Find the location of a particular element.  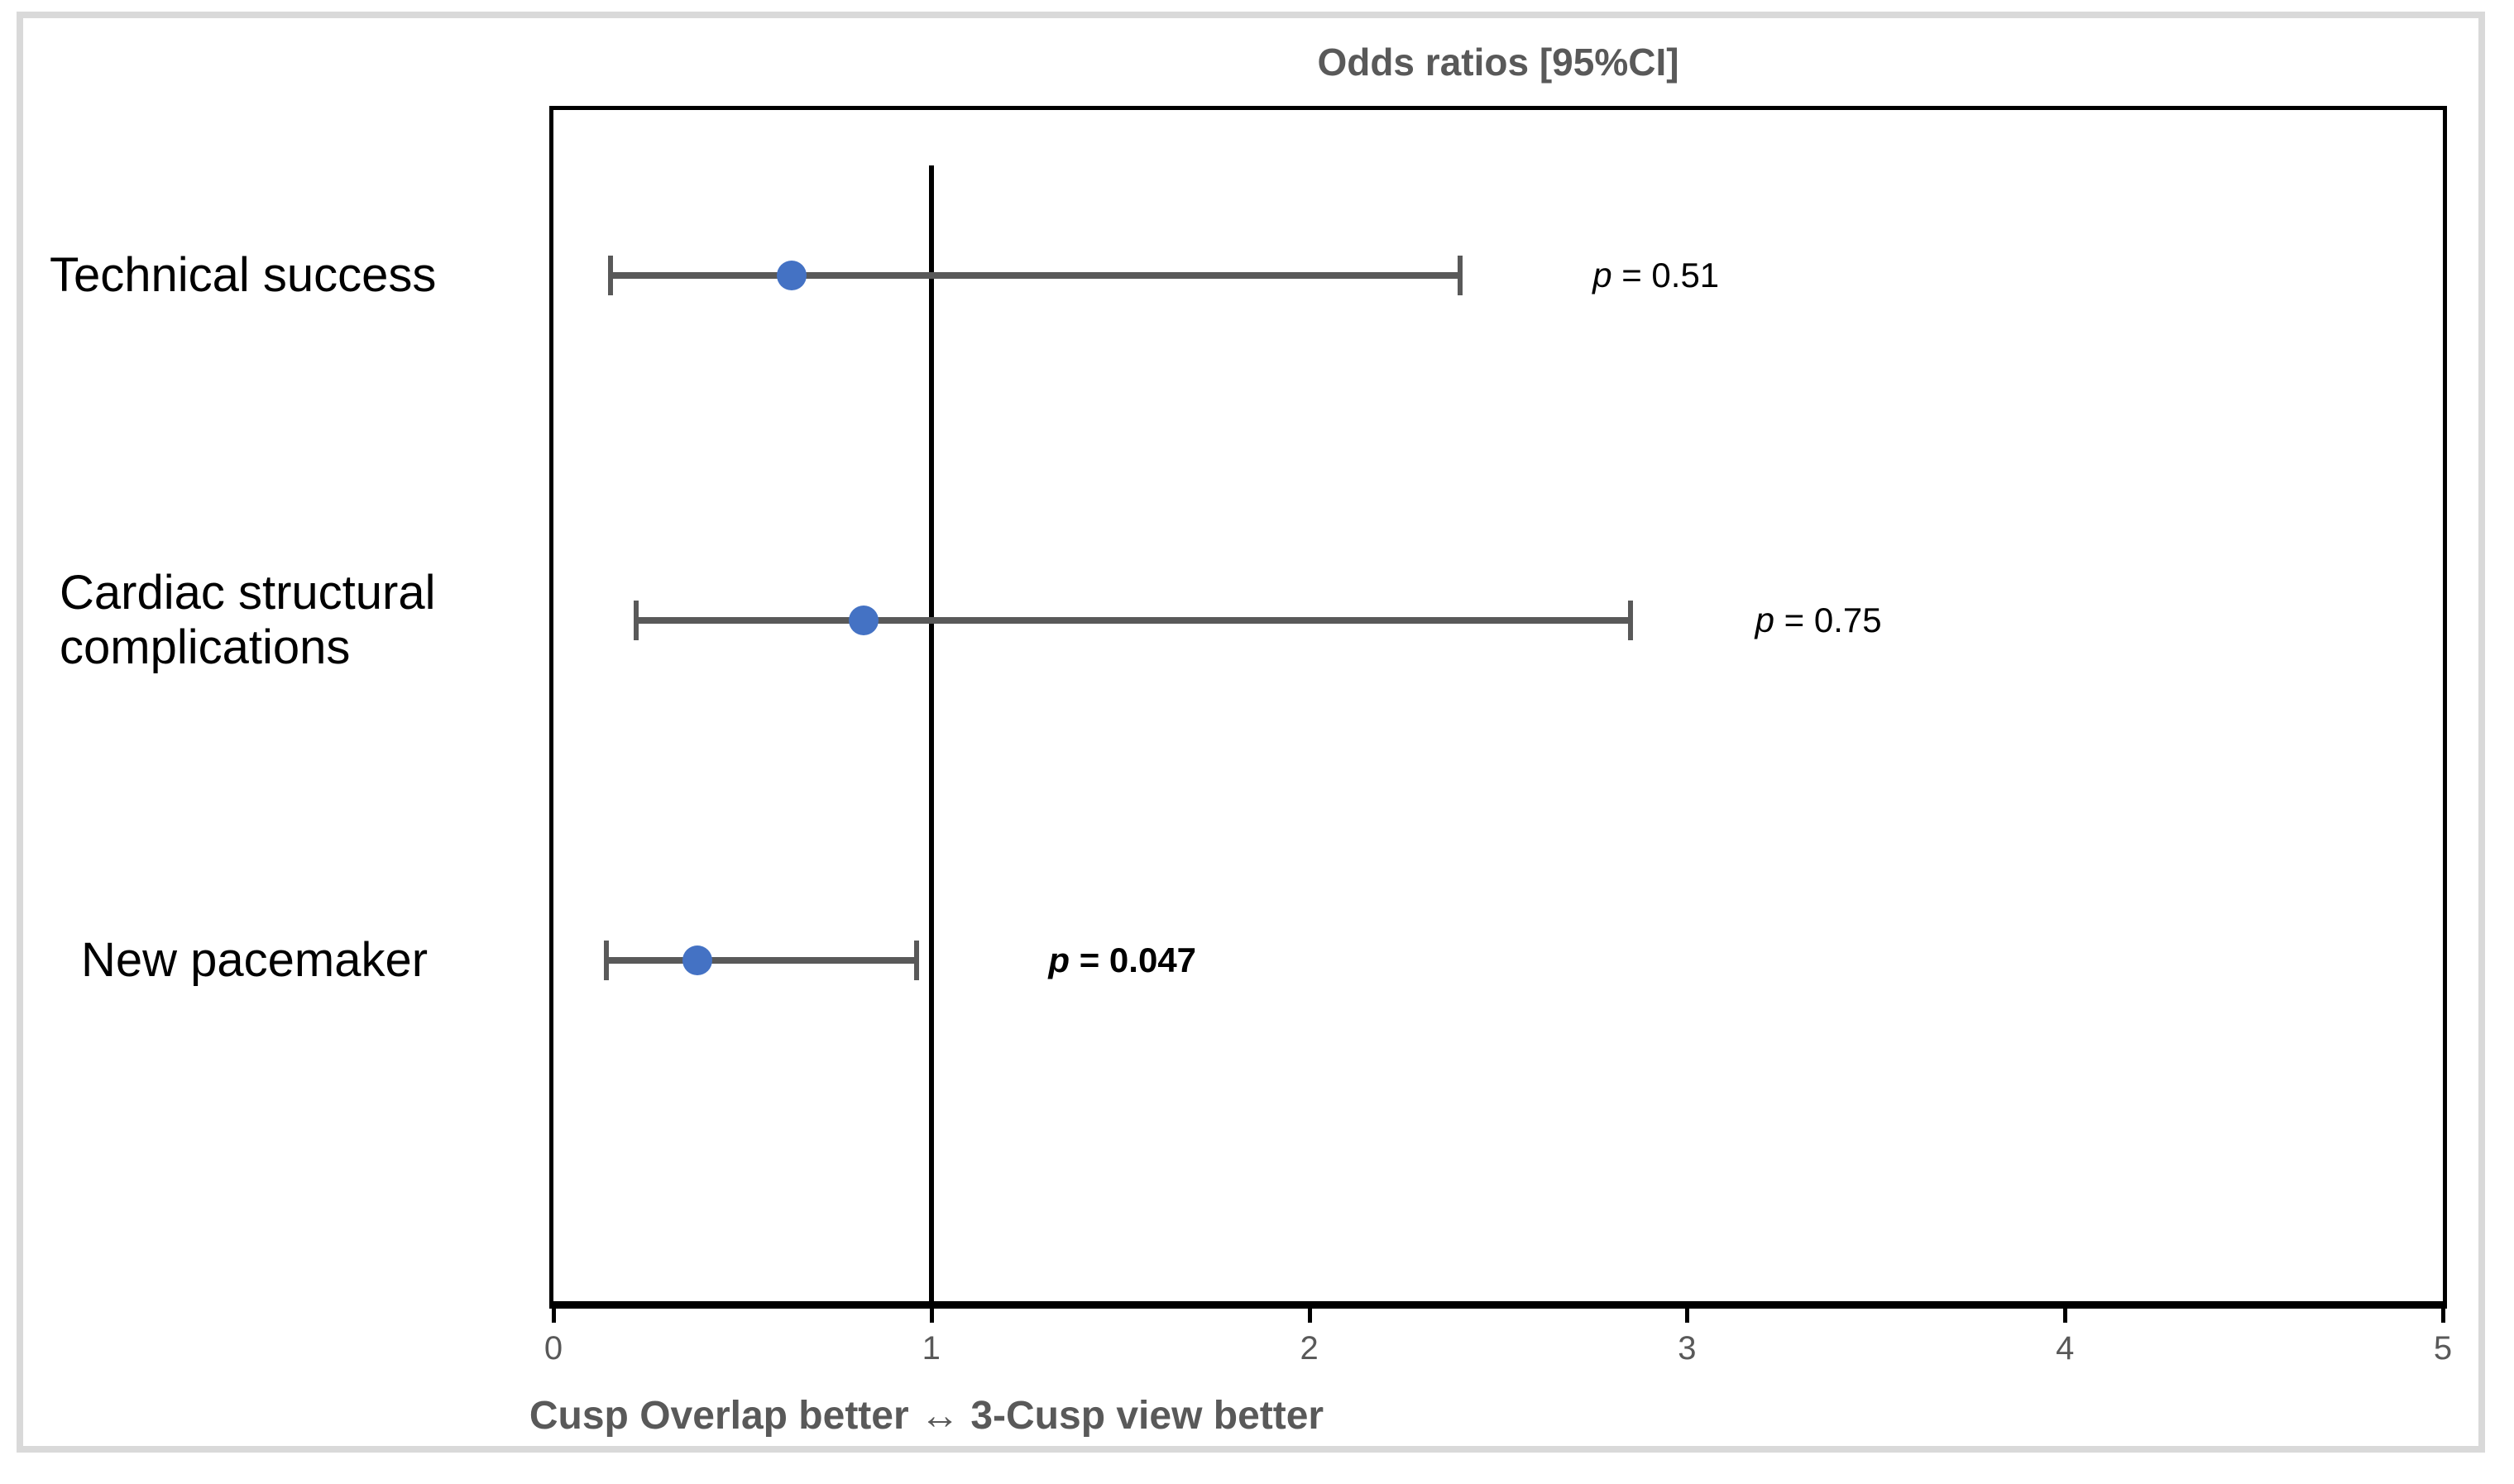

p-value-label: p = 0.047 is located at coordinates (1122, 960).